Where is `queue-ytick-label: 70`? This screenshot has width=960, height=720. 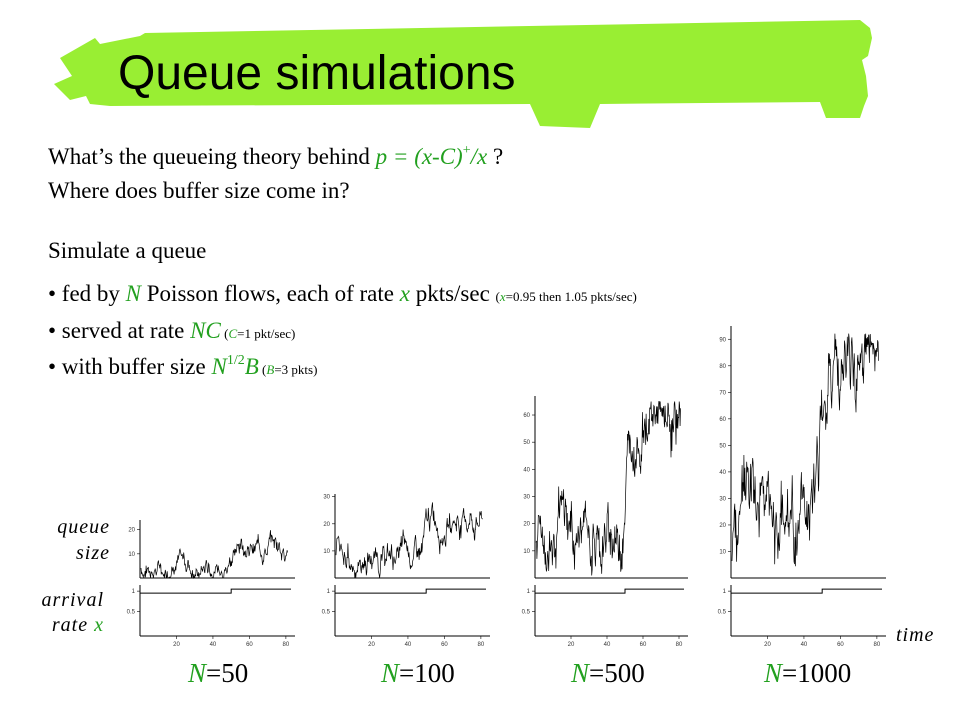
queue-ytick-label: 70 is located at coordinates (722, 393).